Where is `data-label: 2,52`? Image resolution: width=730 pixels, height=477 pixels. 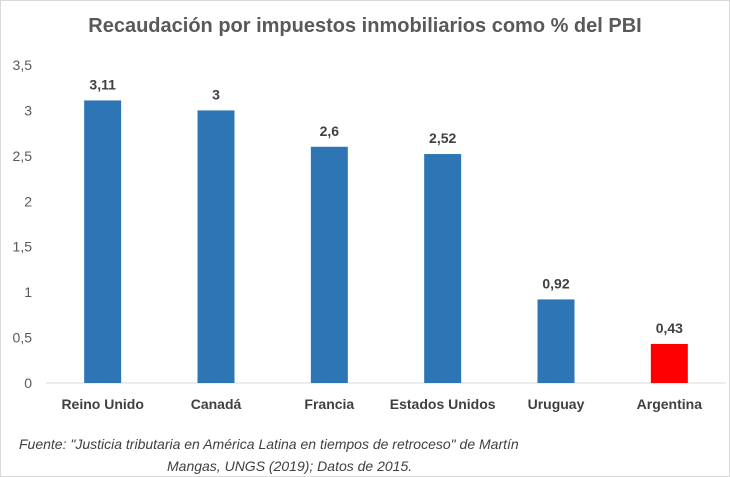
data-label: 2,52 is located at coordinates (442, 138).